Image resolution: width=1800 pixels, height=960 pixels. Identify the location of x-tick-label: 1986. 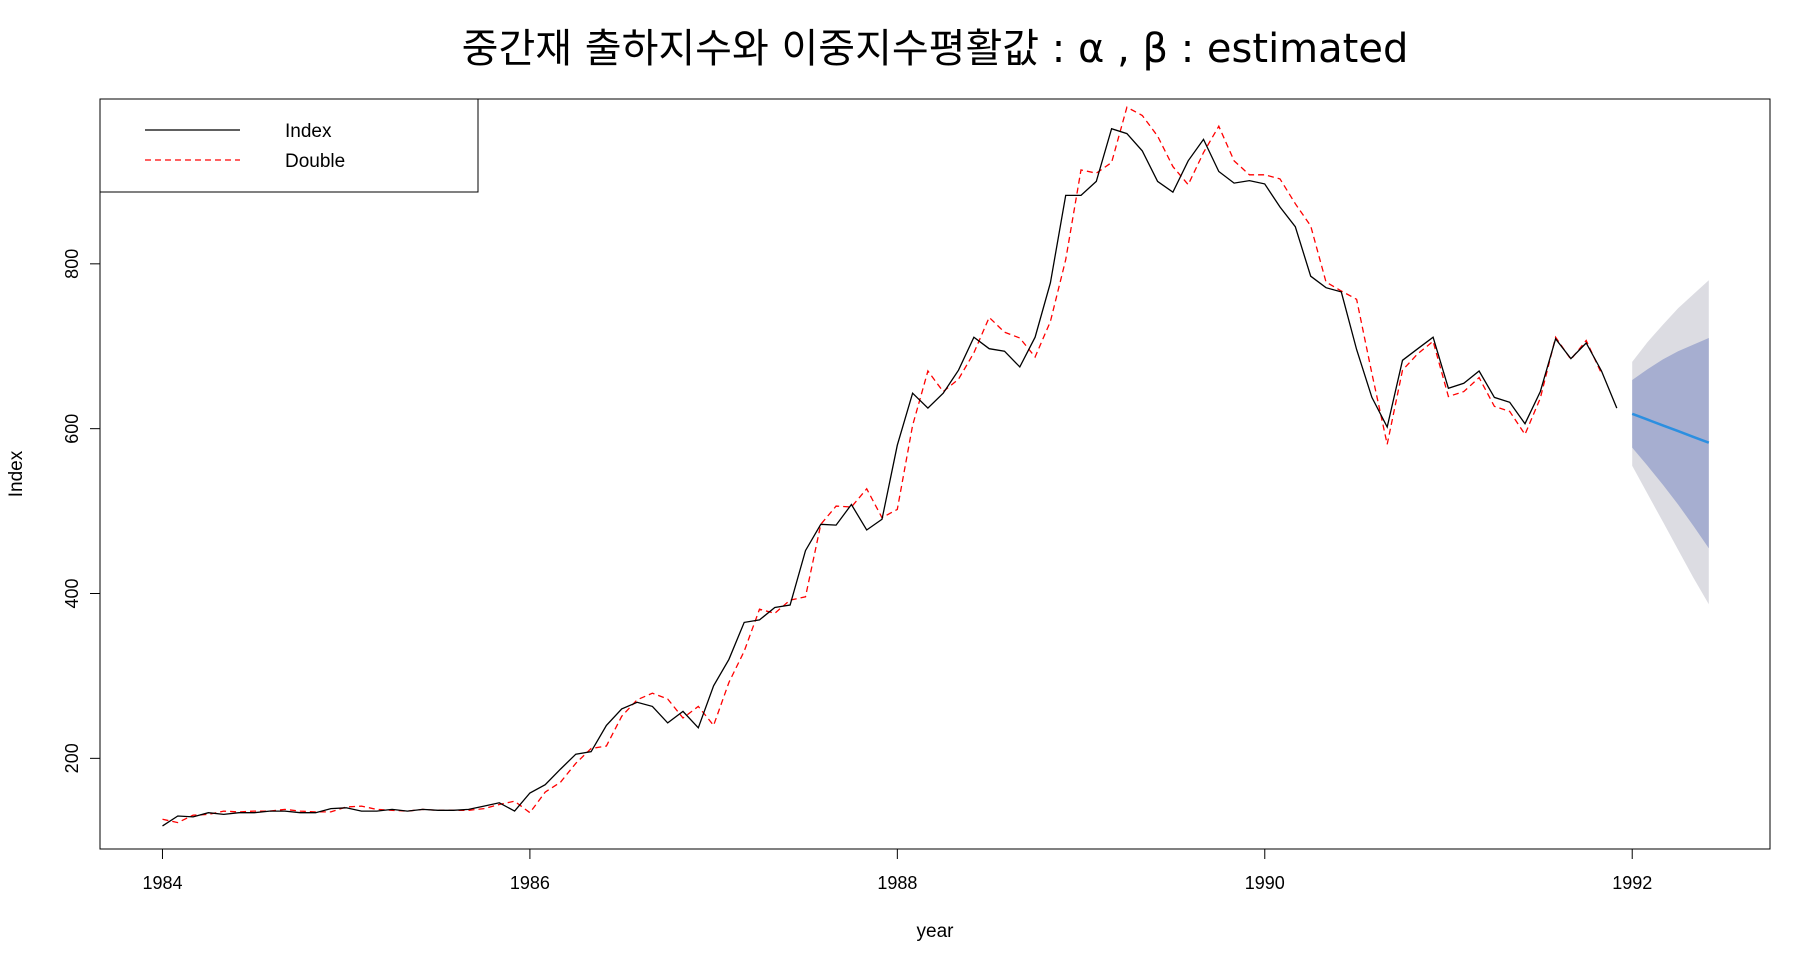
(530, 883).